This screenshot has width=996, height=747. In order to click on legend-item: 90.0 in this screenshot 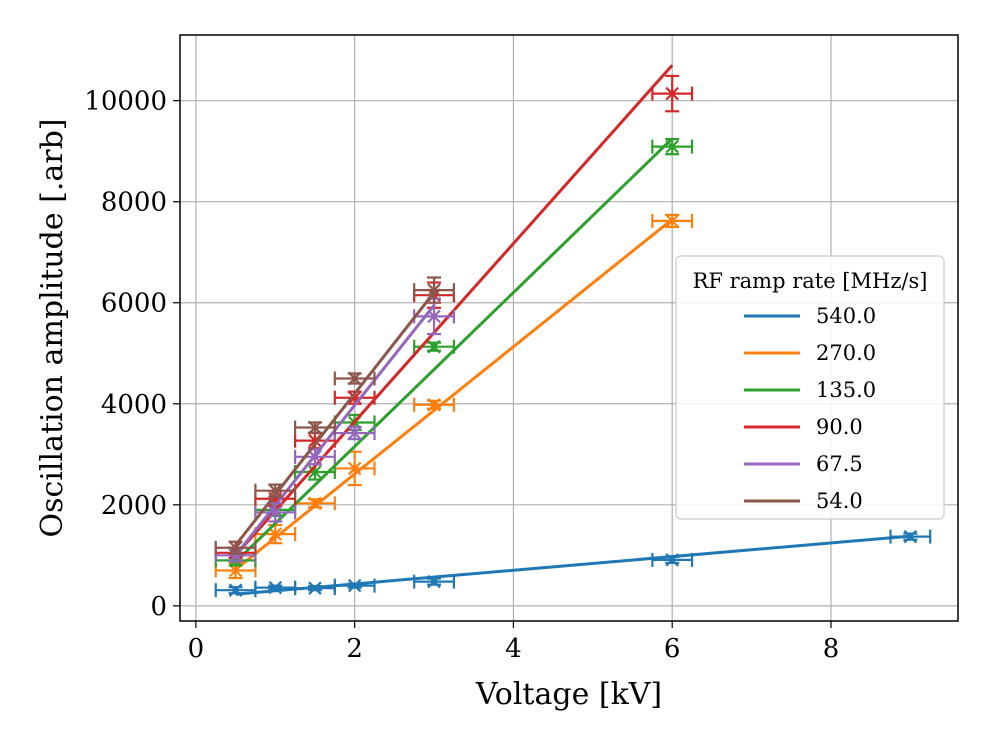, I will do `click(803, 427)`.